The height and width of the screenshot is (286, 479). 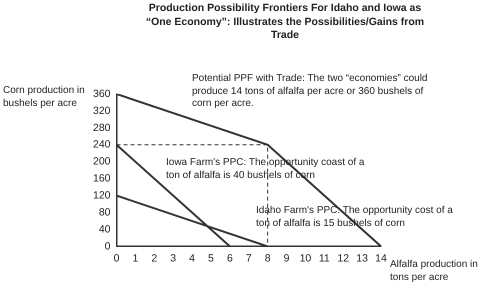 I want to click on y-tick-label: 120, so click(x=101, y=195).